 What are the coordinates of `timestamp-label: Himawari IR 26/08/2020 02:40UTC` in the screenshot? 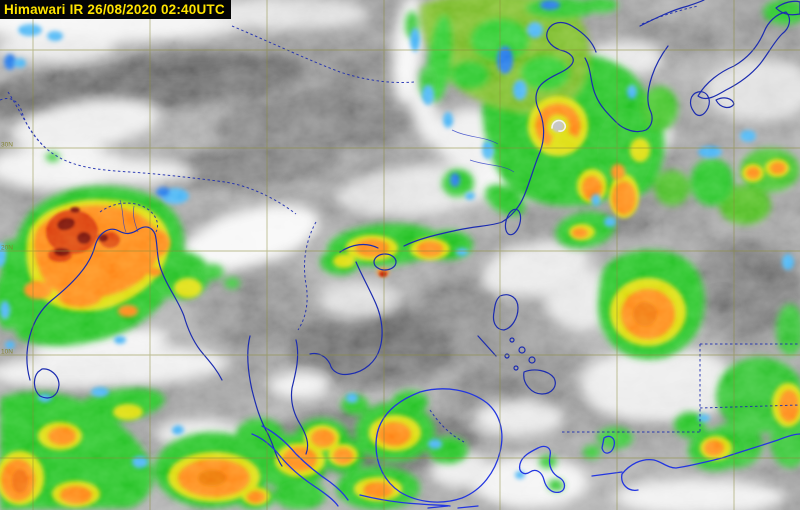 It's located at (115, 9).